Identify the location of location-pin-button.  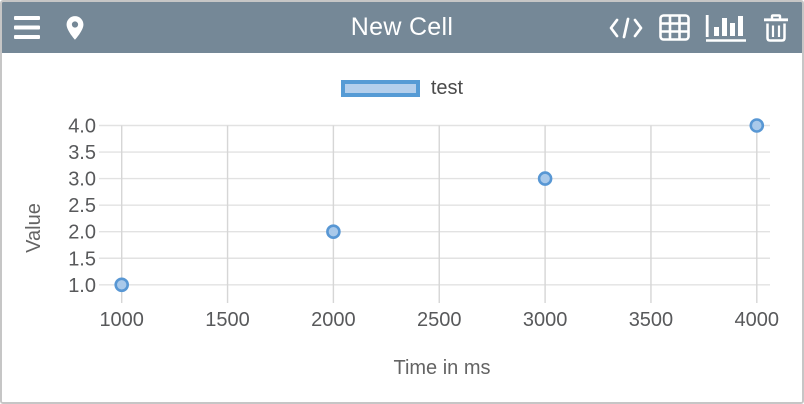
(75, 28).